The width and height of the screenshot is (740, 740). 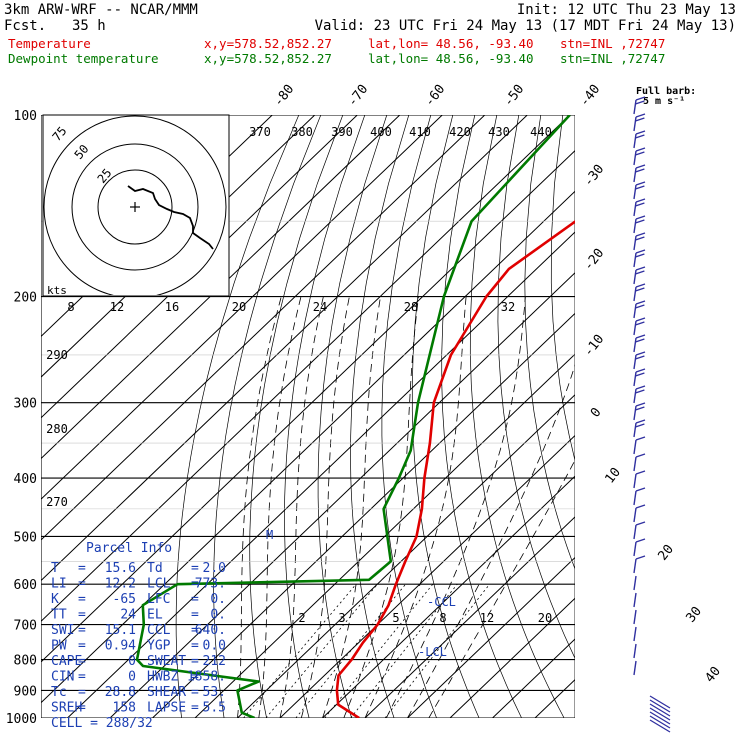 What do you see at coordinates (25, 585) in the screenshot?
I see `pressure-label: 600` at bounding box center [25, 585].